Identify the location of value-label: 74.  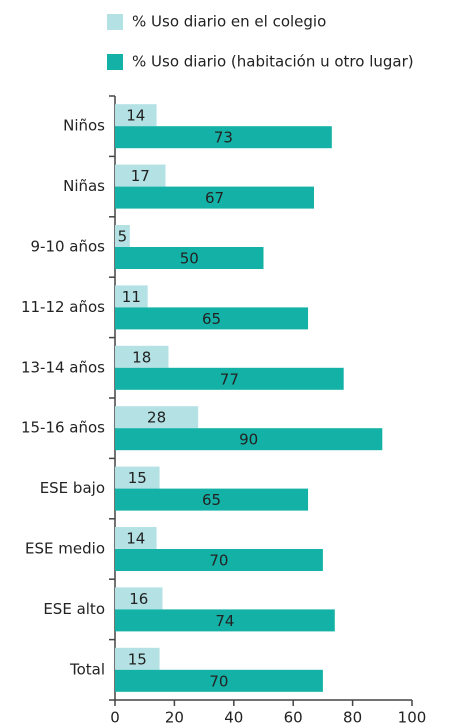
(224, 621).